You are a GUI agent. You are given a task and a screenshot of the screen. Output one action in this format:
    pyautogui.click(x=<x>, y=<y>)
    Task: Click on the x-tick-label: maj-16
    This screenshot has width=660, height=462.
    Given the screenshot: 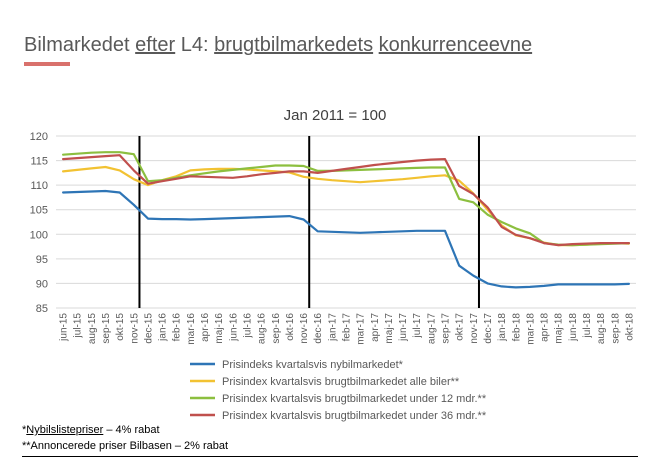 What is the action you would take?
    pyautogui.click(x=219, y=328)
    